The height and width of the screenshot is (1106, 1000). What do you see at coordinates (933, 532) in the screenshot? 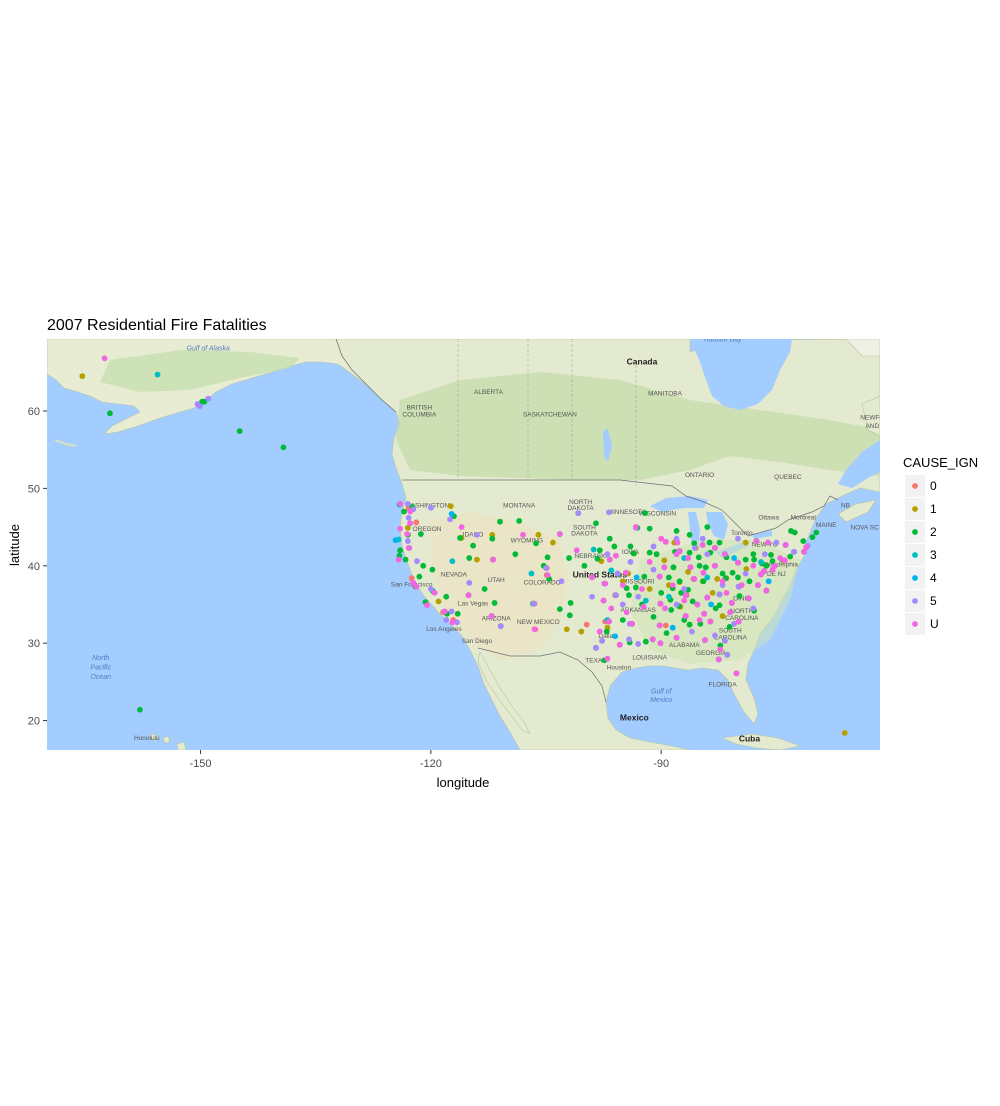
I see `legend-label: 2` at bounding box center [933, 532].